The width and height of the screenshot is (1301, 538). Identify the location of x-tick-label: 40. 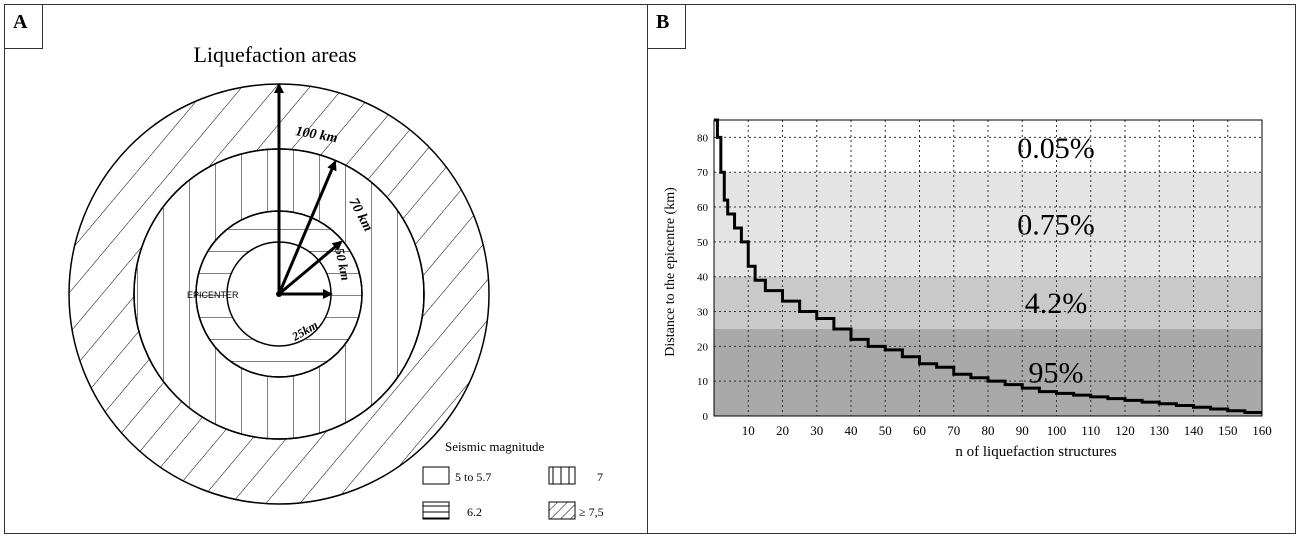
(851, 430).